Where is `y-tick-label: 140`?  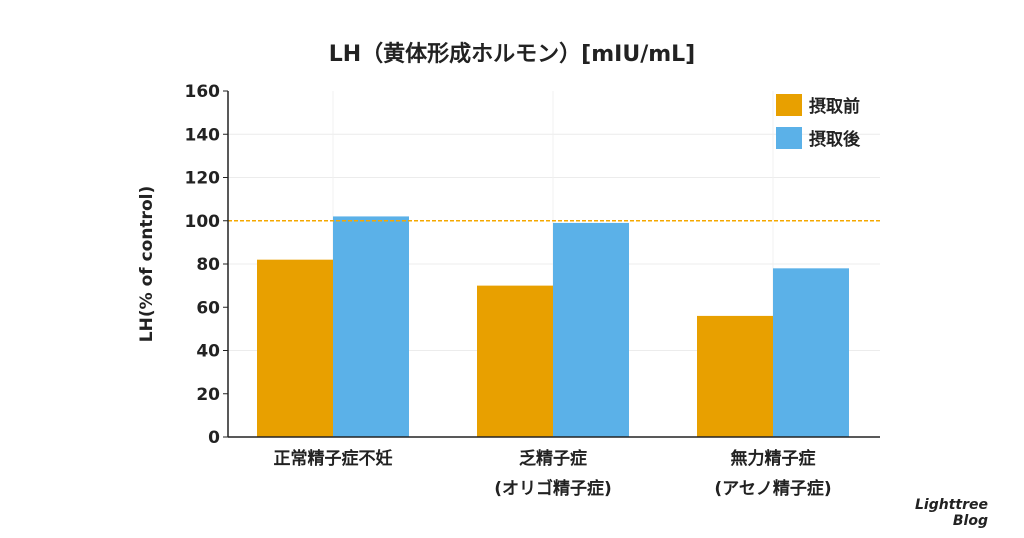 y-tick-label: 140 is located at coordinates (203, 135).